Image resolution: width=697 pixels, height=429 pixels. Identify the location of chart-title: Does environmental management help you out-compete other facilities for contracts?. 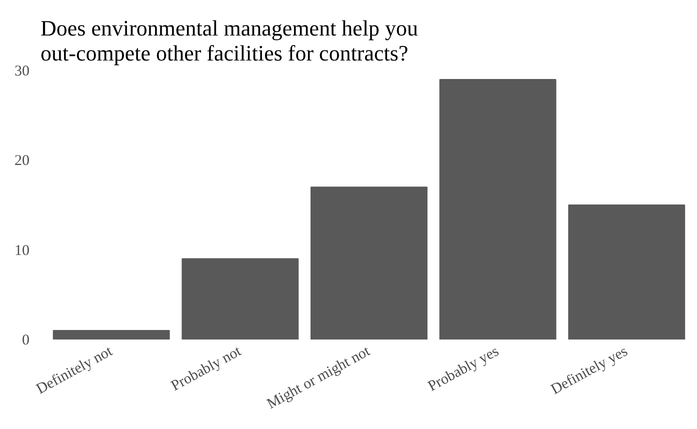
(229, 41).